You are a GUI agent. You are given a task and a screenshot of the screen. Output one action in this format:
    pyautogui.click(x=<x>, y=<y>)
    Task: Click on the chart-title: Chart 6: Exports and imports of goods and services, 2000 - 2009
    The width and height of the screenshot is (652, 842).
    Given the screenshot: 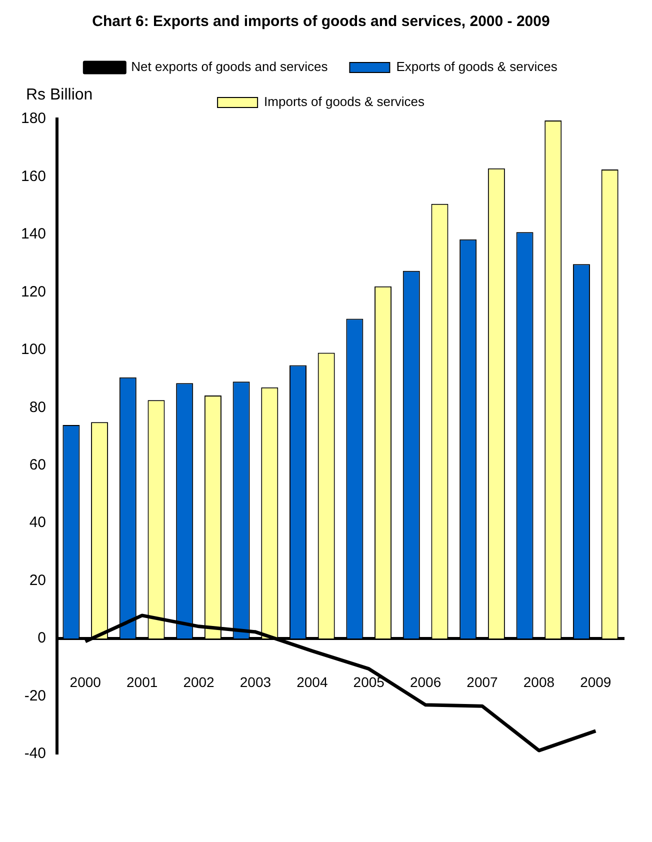 What is the action you would take?
    pyautogui.click(x=321, y=21)
    